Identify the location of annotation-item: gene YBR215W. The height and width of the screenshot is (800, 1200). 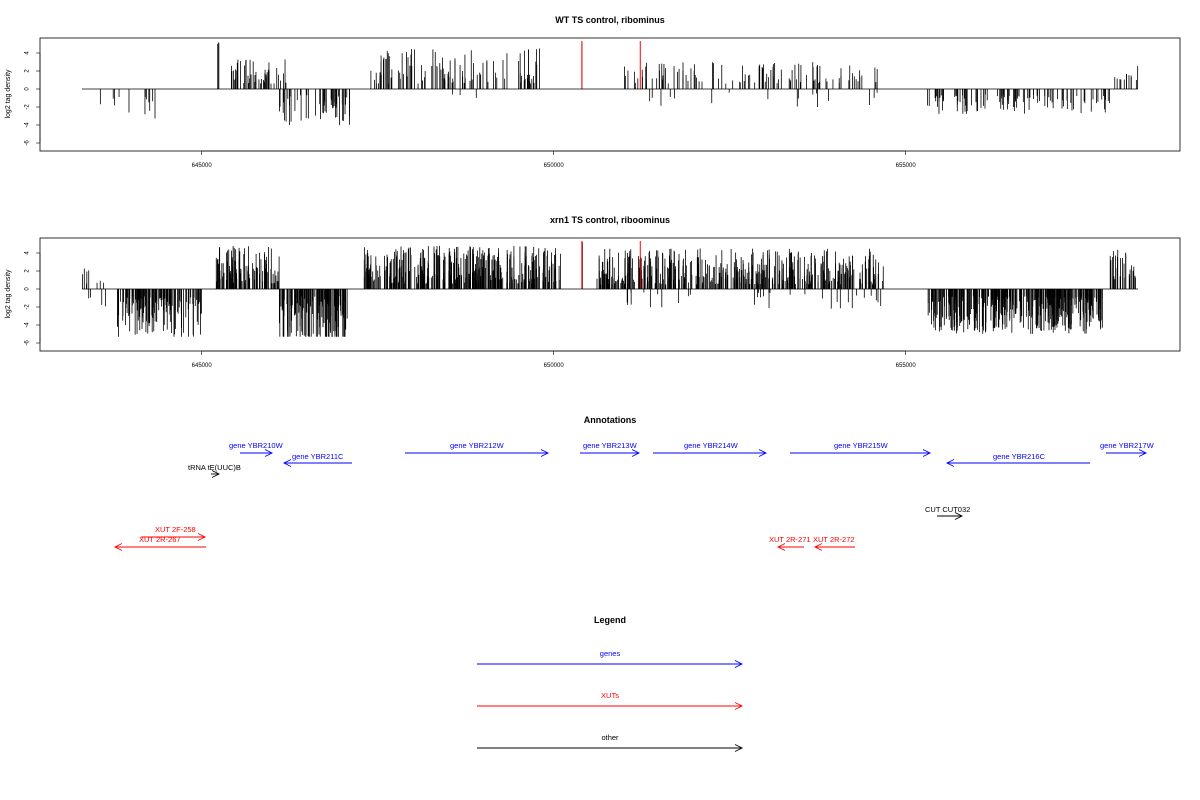
(861, 449).